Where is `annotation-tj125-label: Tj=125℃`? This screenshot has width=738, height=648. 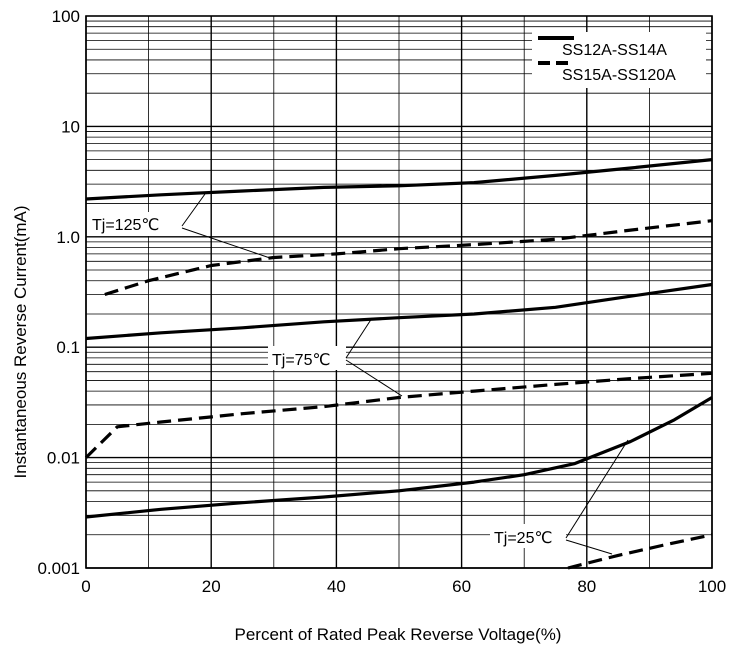 annotation-tj125-label: Tj=125℃ is located at coordinates (125, 225).